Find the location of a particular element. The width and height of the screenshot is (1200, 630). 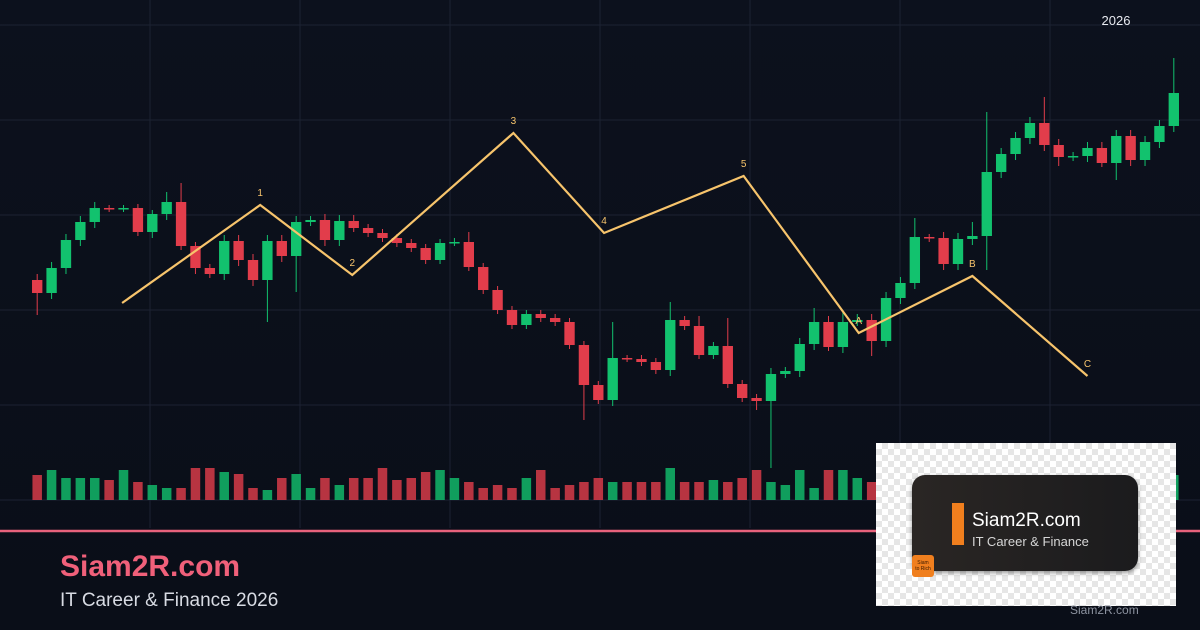

logo-card: Siam2R.com IT Career & Finance is located at coordinates (1025, 523).